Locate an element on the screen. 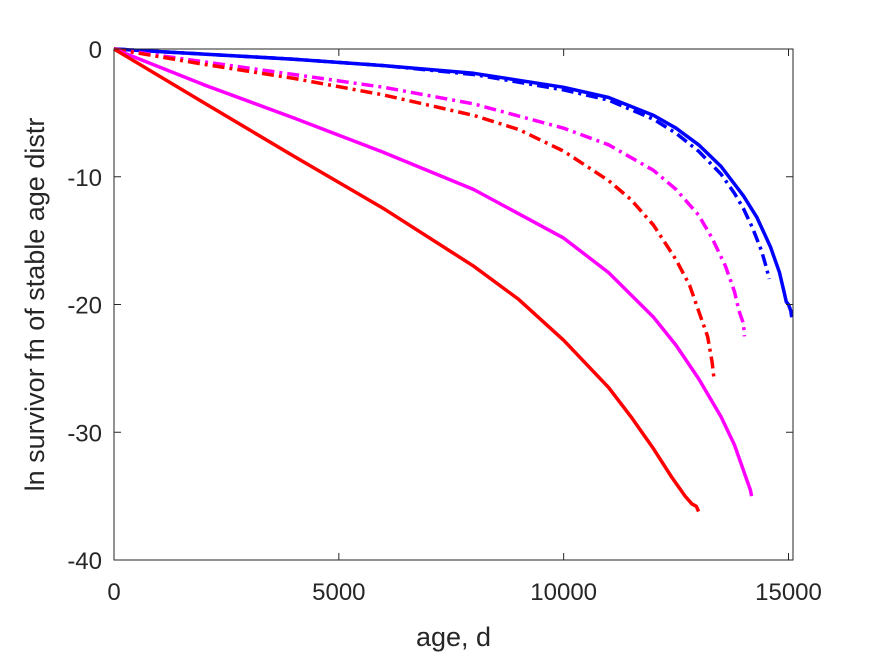  y-axis-label: ln survivor fn of stable age distr is located at coordinates (35, 305).